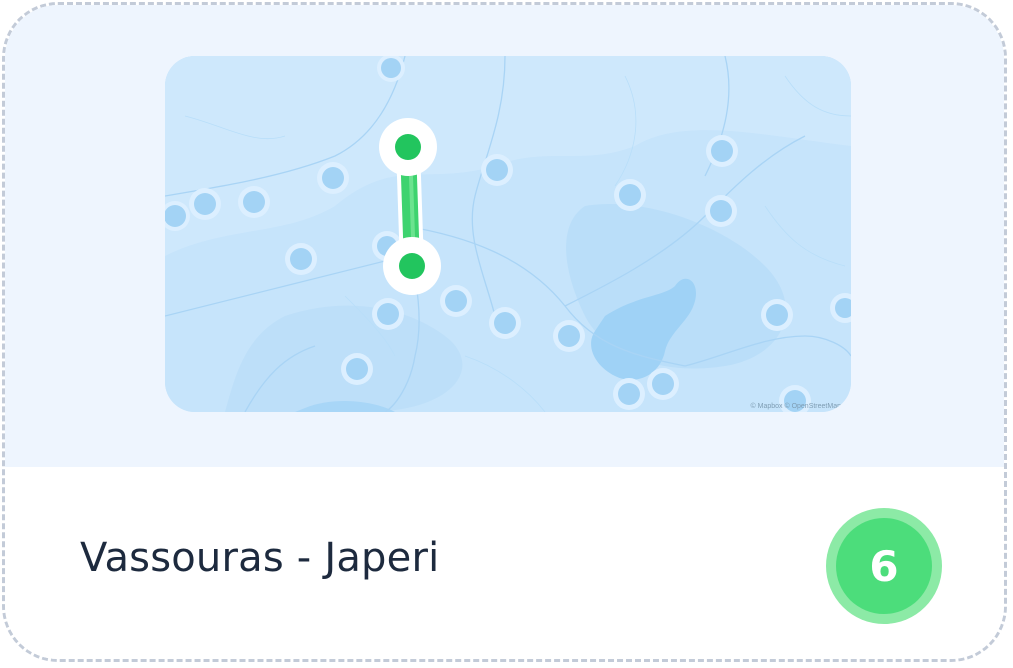 Image resolution: width=1013 pixels, height=668 pixels. I want to click on terrain-region, so click(344, 358).